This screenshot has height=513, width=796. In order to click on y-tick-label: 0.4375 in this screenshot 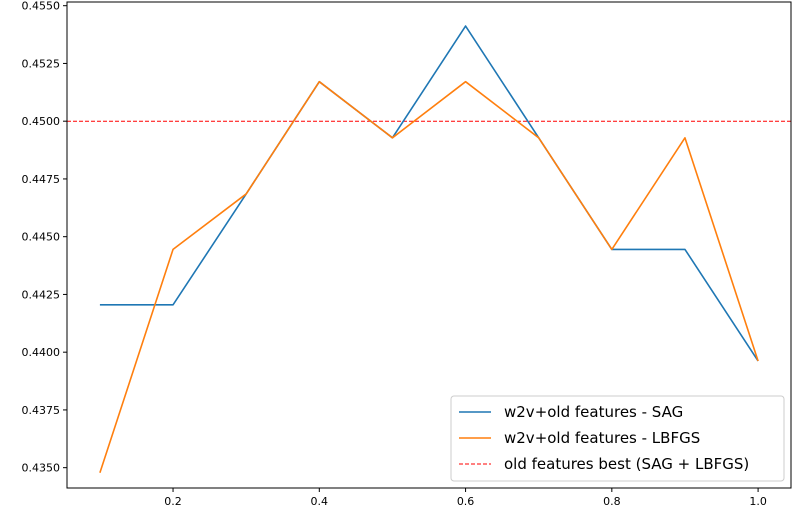, I will do `click(41, 410)`.